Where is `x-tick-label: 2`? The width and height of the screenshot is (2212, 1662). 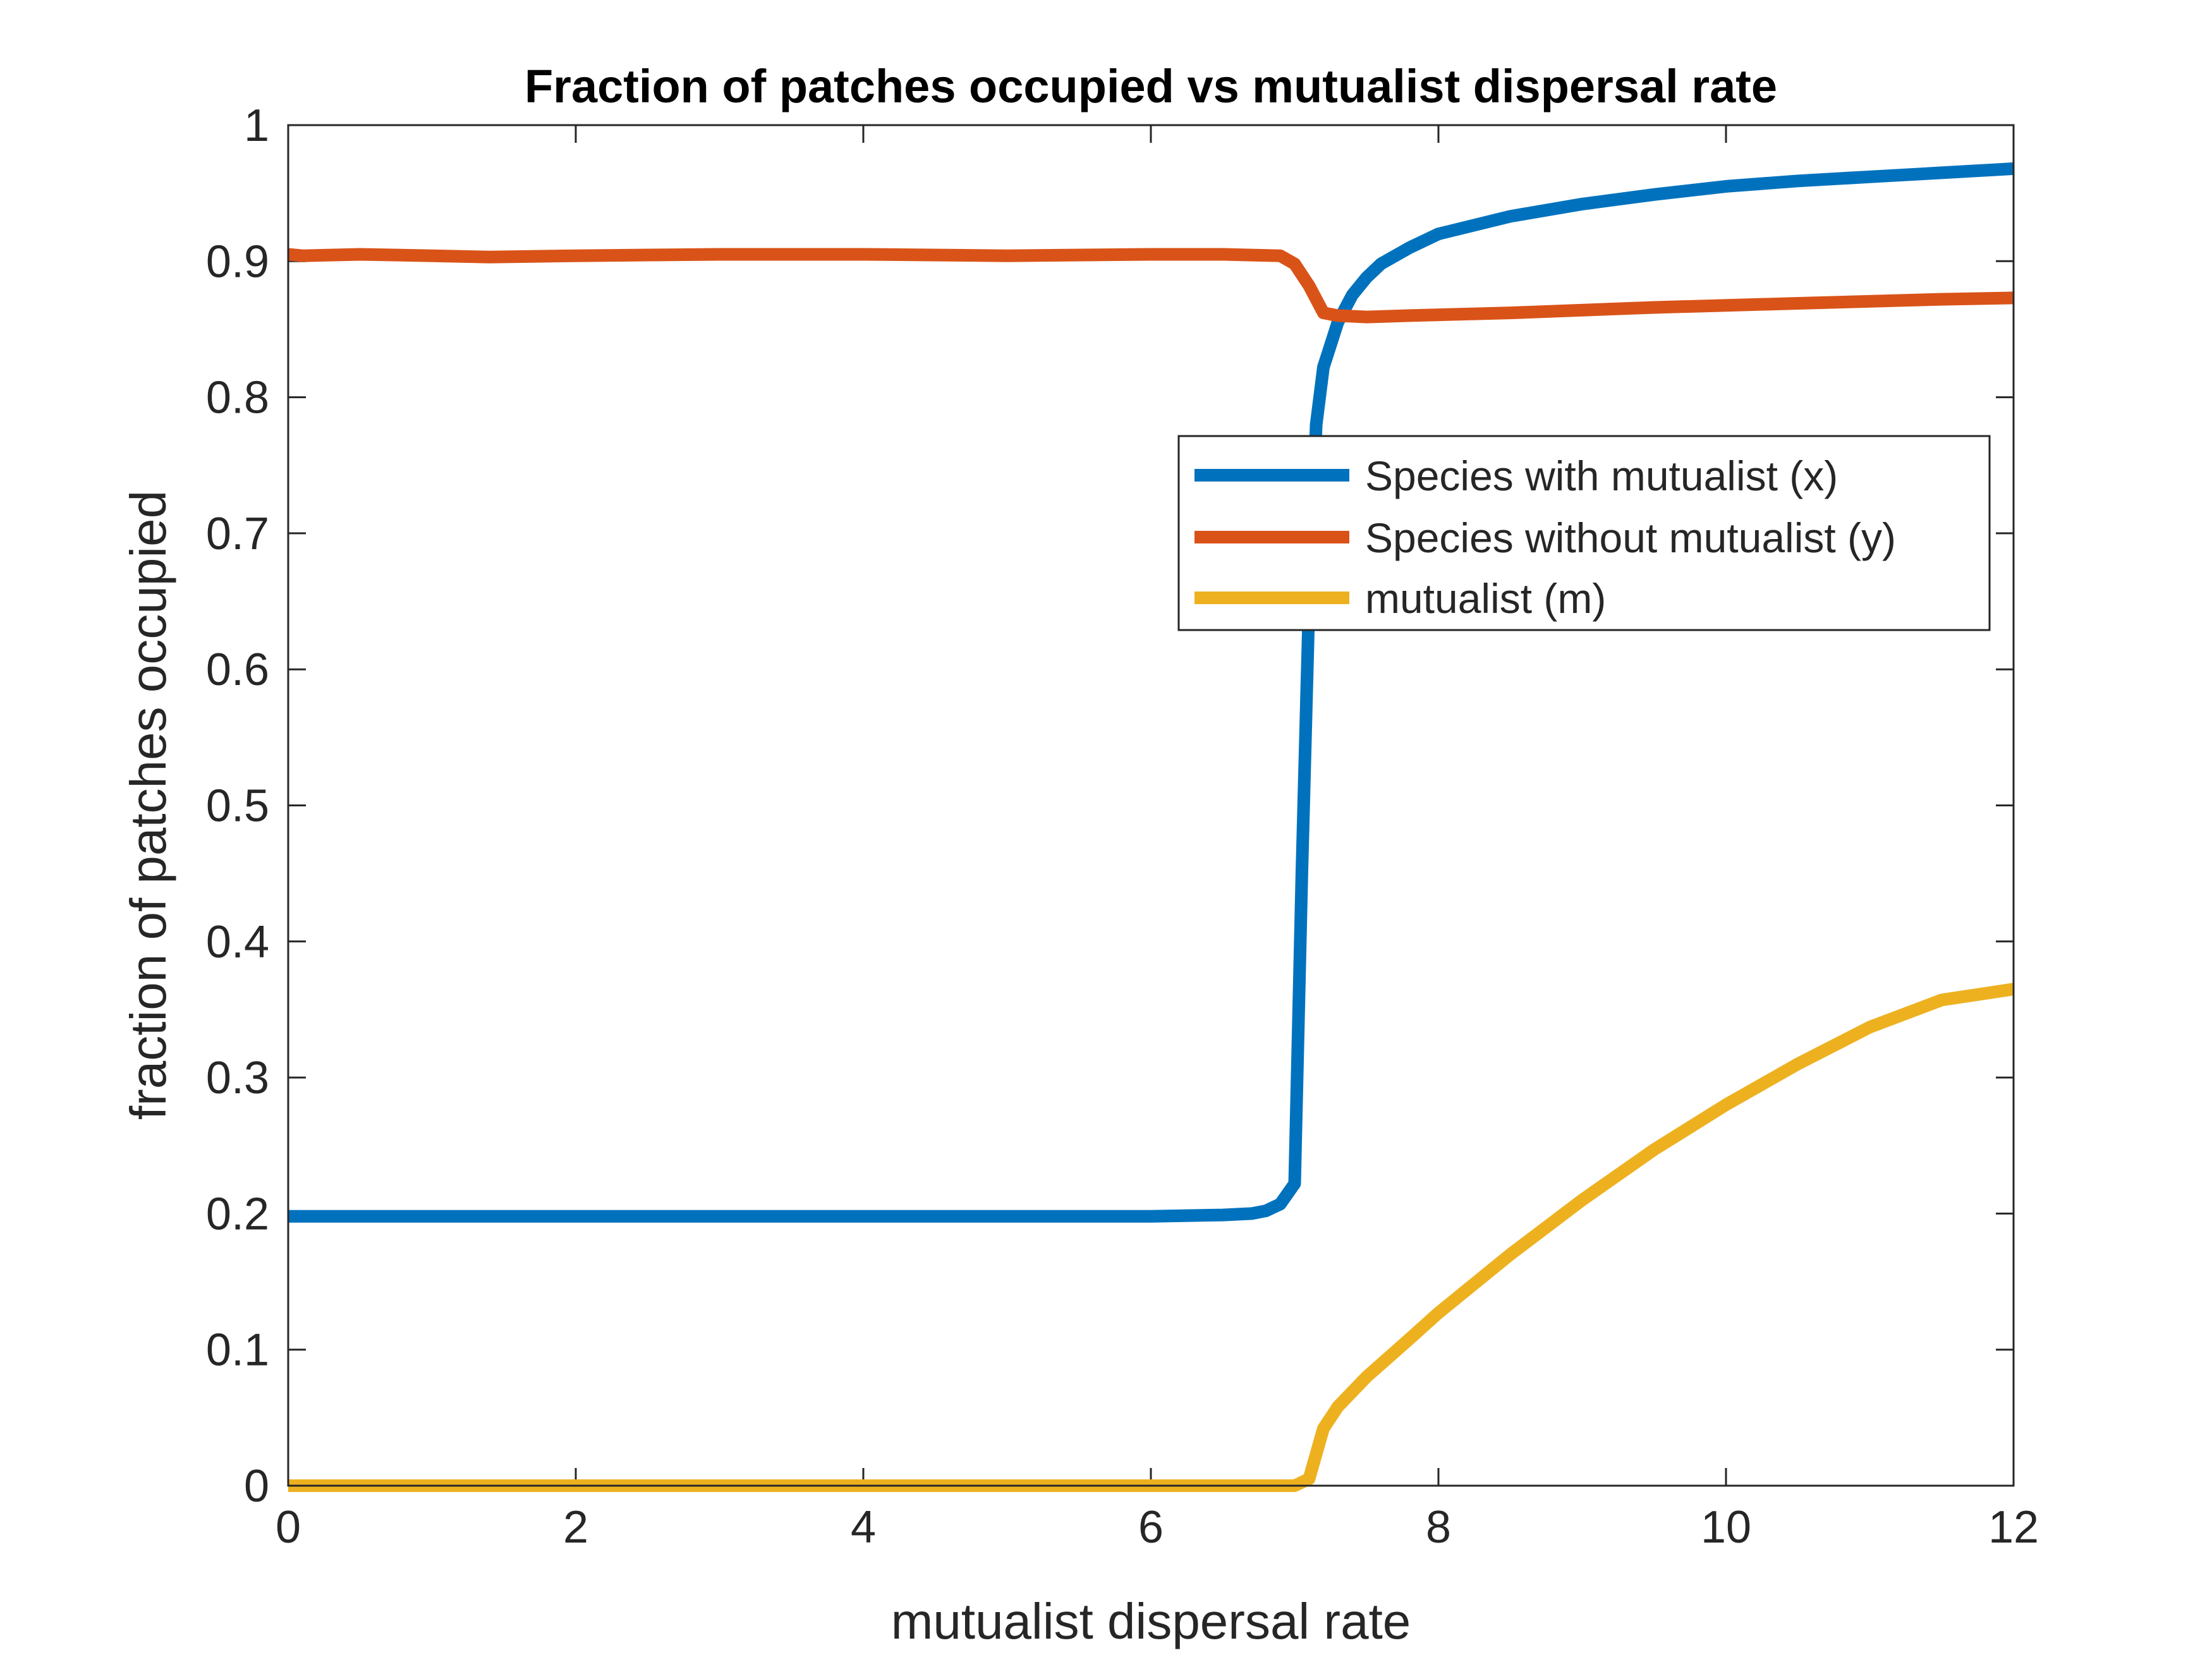
x-tick-label: 2 is located at coordinates (575, 1527).